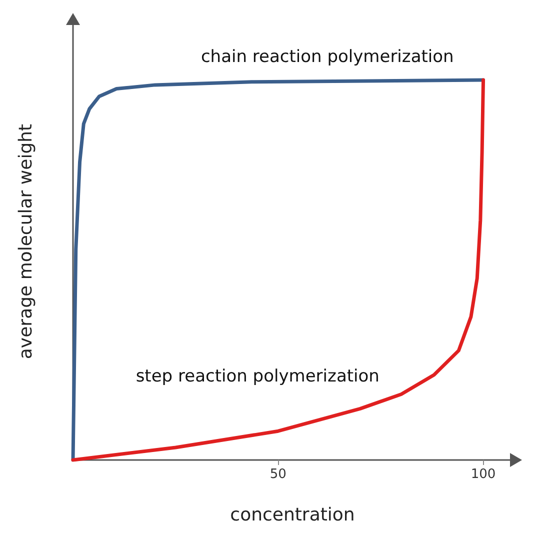 The width and height of the screenshot is (550, 550). Describe the element at coordinates (327, 57) in the screenshot. I see `series-label: chain reaction polymerization` at that location.